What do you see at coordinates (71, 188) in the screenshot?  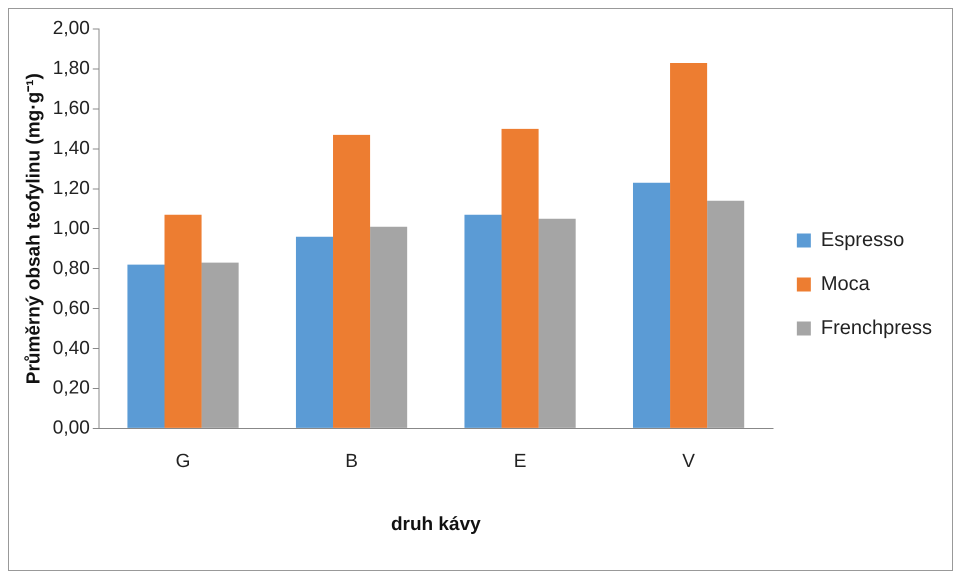 I see `y-tick-label: 1,20` at bounding box center [71, 188].